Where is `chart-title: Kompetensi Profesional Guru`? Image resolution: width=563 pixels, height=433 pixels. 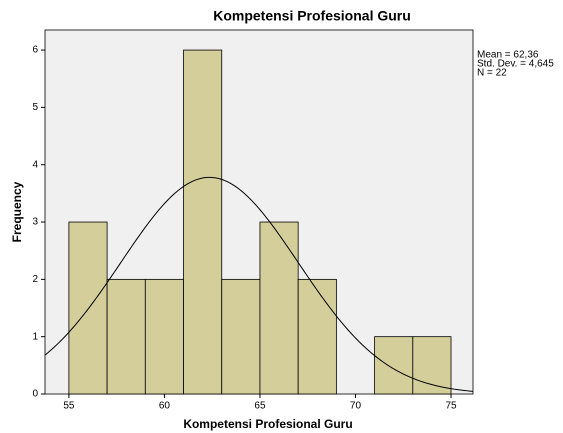
chart-title: Kompetensi Profesional Guru is located at coordinates (312, 16).